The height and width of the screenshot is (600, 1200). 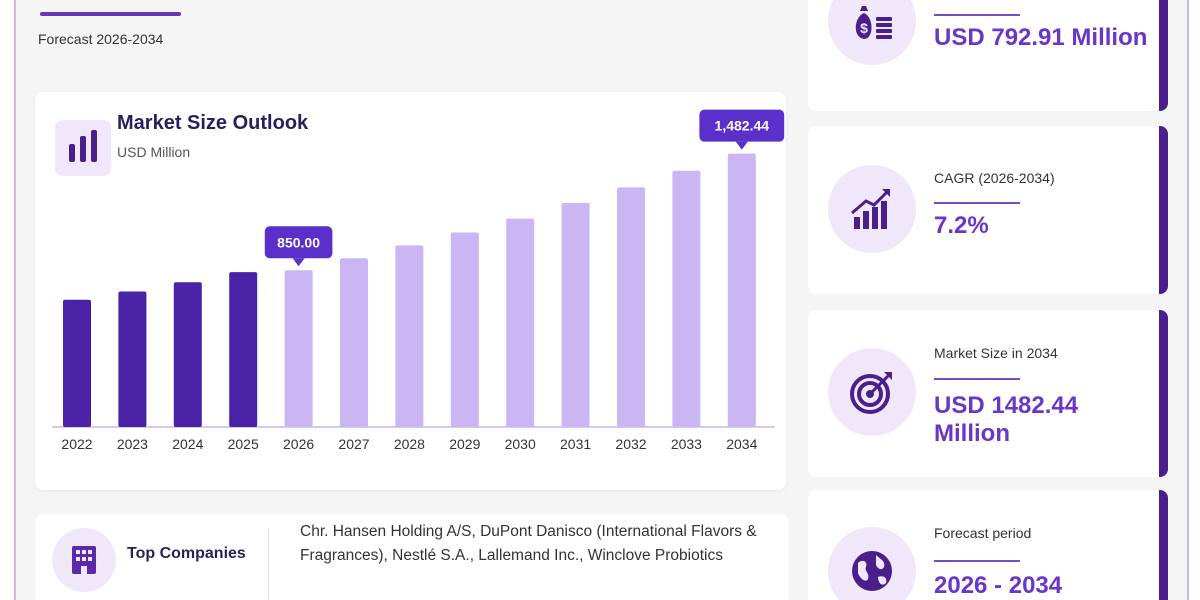 What do you see at coordinates (83, 148) in the screenshot?
I see `bar-chart-icon` at bounding box center [83, 148].